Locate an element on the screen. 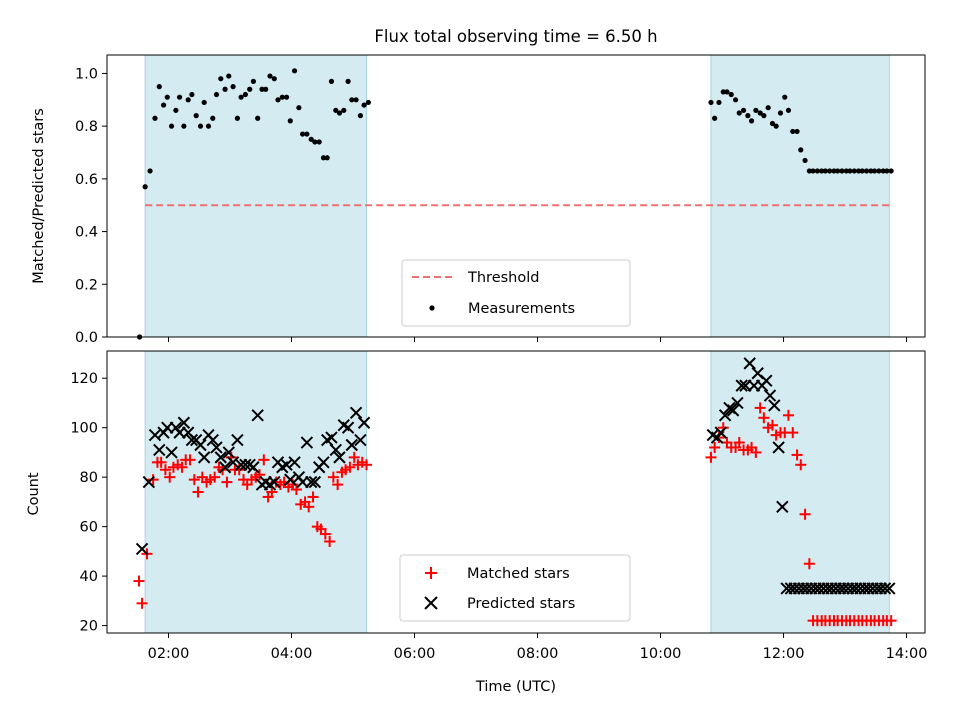 This screenshot has width=960, height=720. x-tick-label: 12:00 is located at coordinates (784, 654).